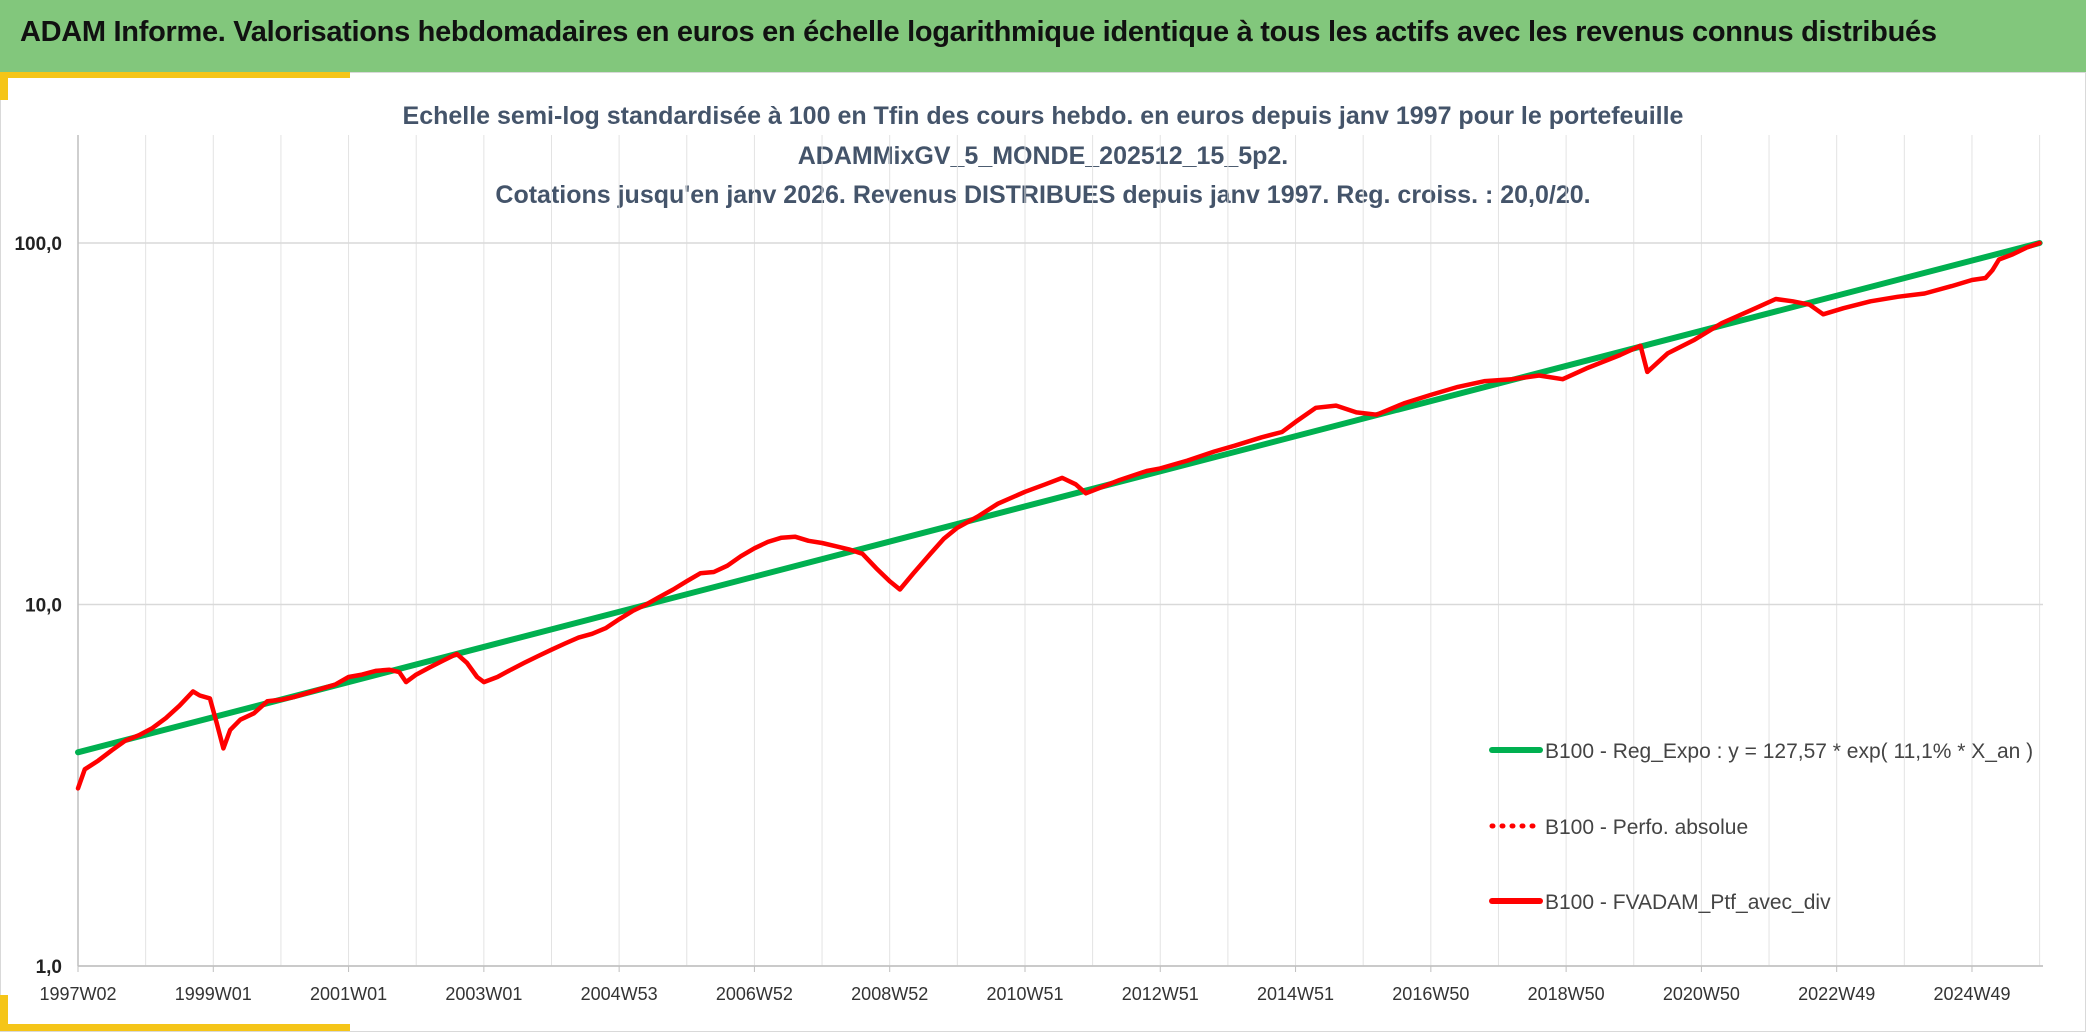 The height and width of the screenshot is (1032, 2086). Describe the element at coordinates (348, 994) in the screenshot. I see `x-tick-label: 2001W01` at that location.